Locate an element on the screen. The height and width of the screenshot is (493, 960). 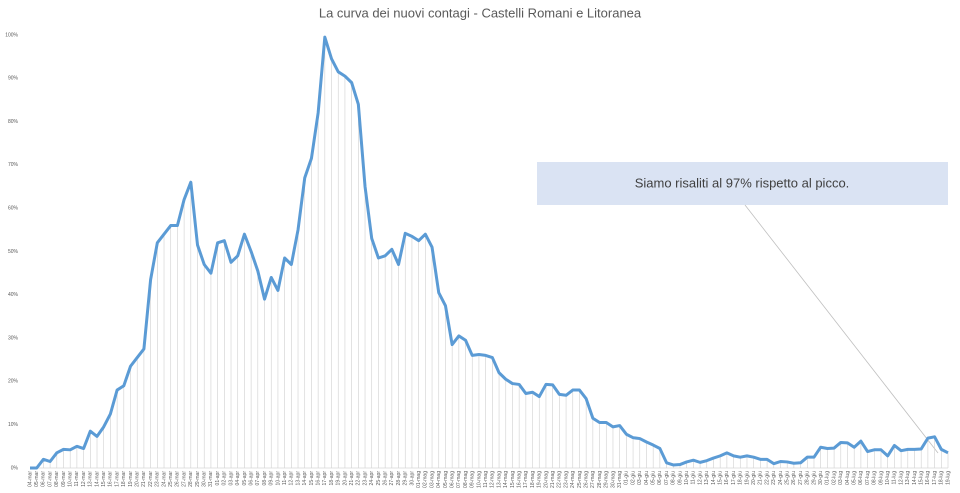
y-tick-label: 60% is located at coordinates (13, 209).